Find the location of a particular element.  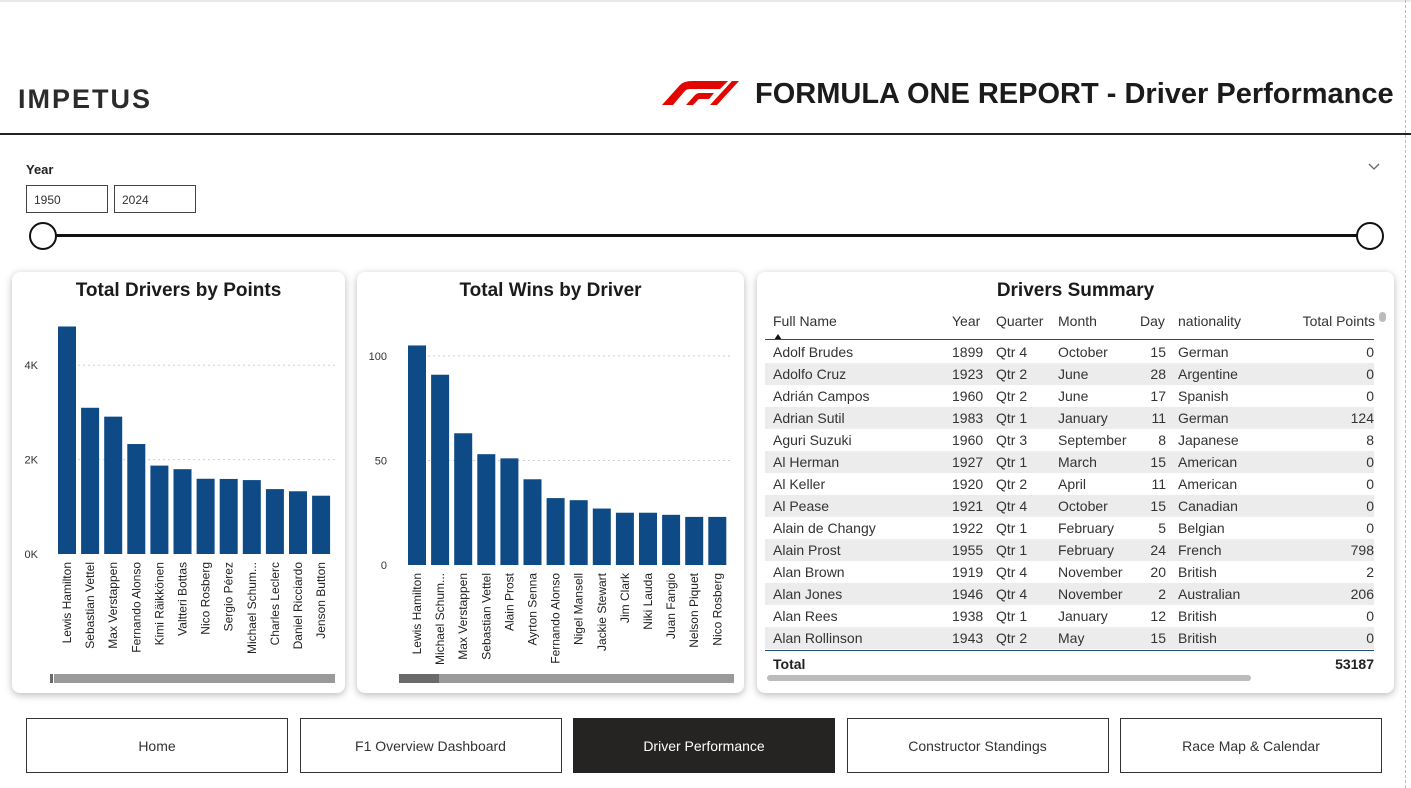

year-to-input: 2024 is located at coordinates (155, 199).